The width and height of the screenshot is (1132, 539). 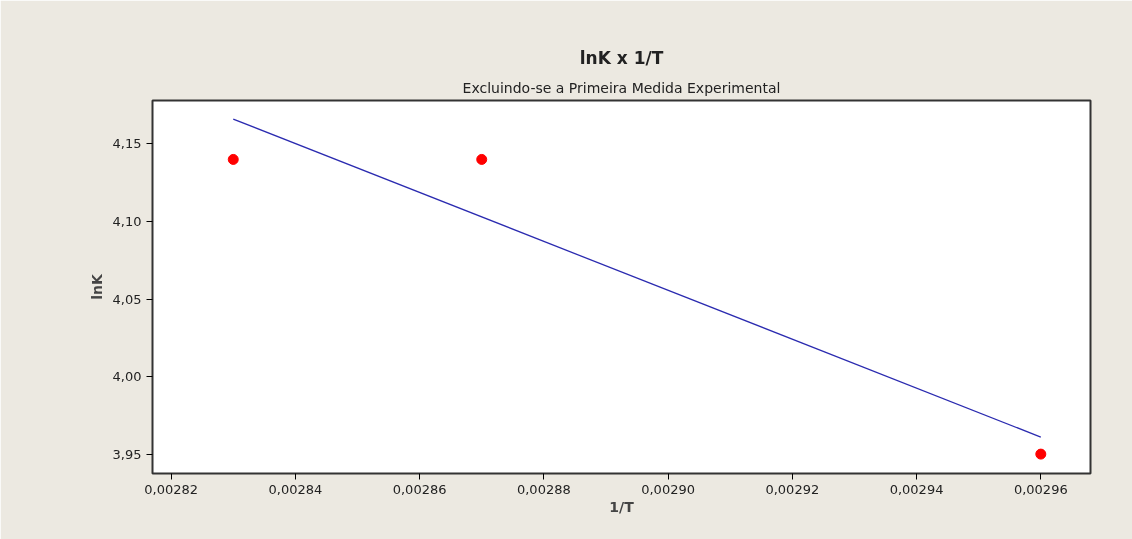 I want to click on x-axis-title: 1/T, so click(x=622, y=506).